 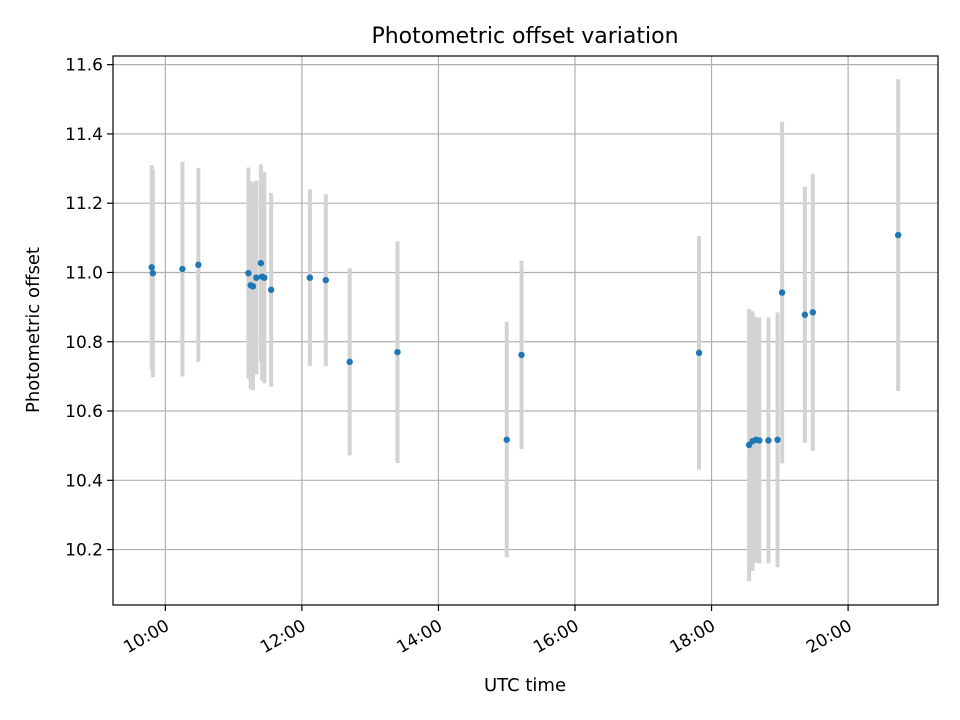 I want to click on x-axis-label: UTC time, so click(x=525, y=685).